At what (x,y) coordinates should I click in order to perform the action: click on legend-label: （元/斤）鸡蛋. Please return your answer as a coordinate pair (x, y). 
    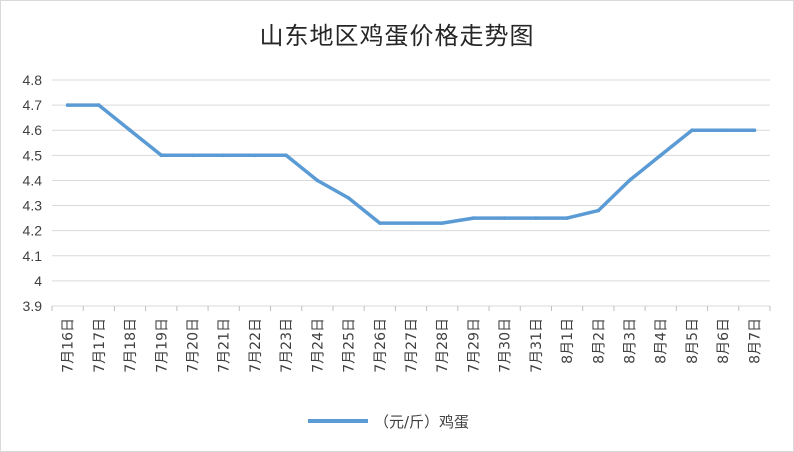
    Looking at the image, I should click on (422, 421).